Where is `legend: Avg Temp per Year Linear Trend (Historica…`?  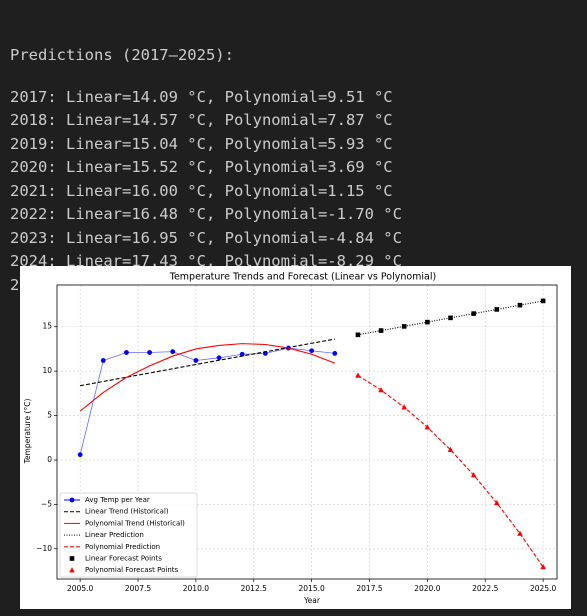
legend: Avg Temp per Year Linear Trend (Historica… is located at coordinates (128, 535).